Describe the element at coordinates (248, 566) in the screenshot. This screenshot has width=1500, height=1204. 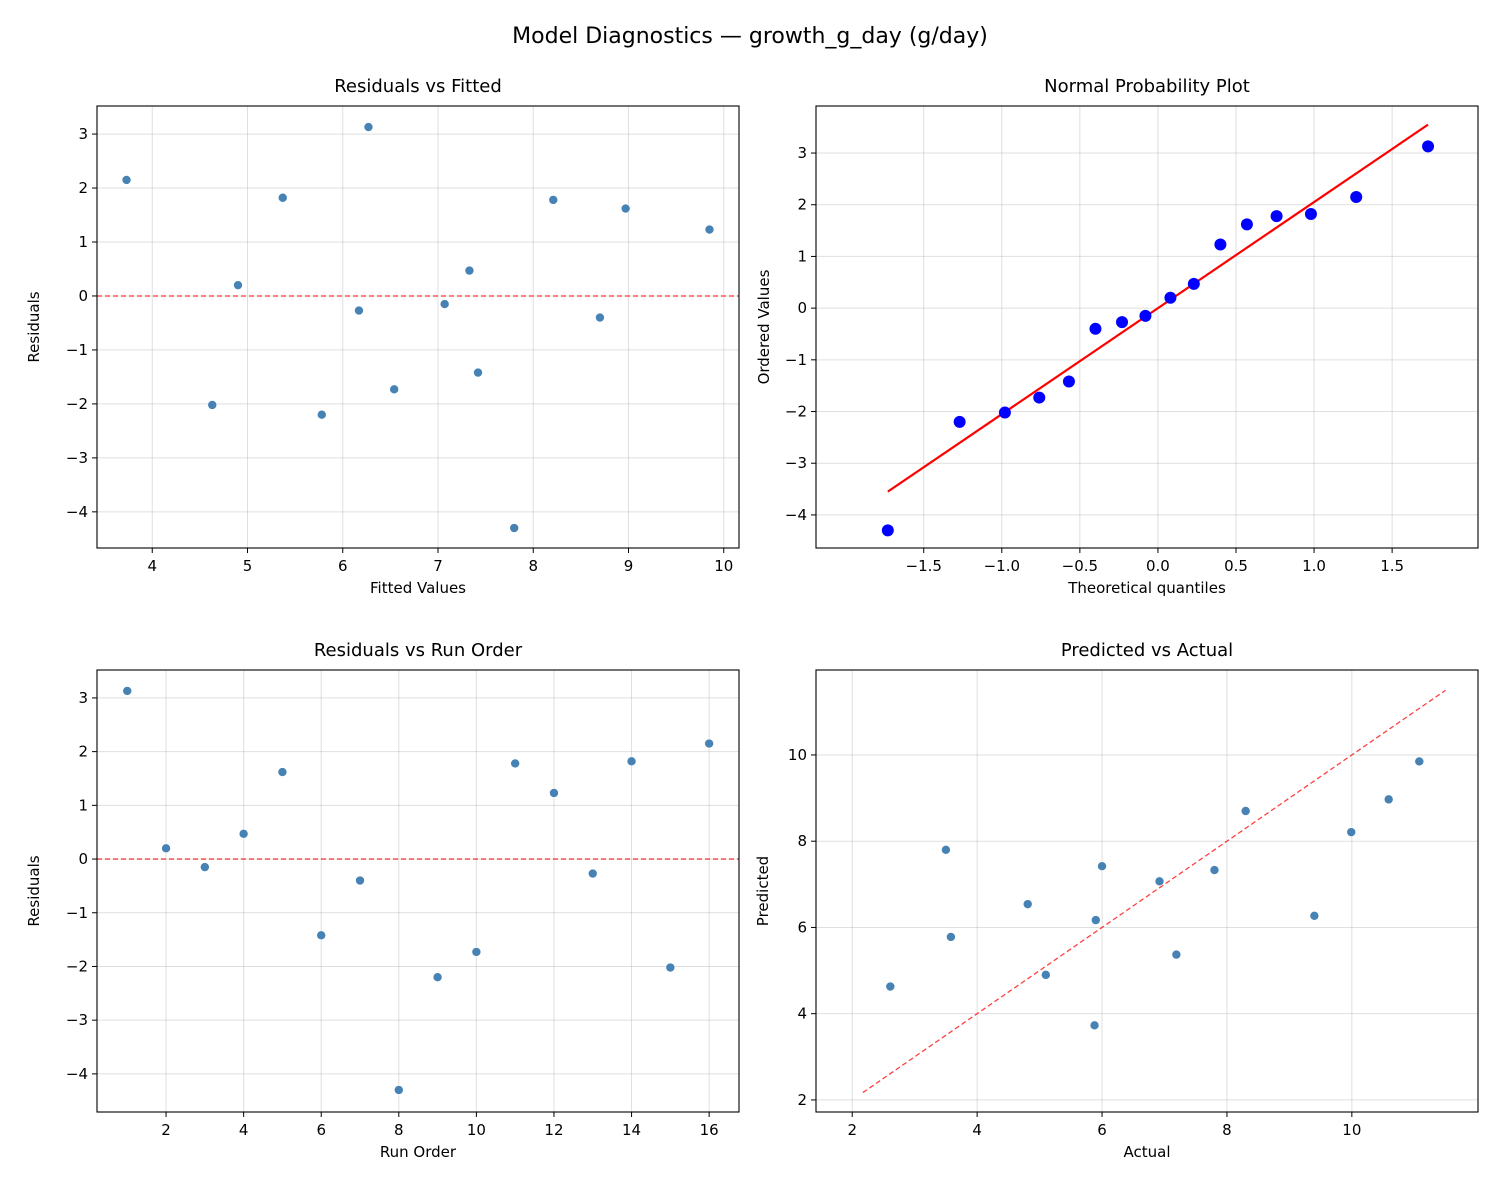
I see `x-tick-label: 5` at that location.